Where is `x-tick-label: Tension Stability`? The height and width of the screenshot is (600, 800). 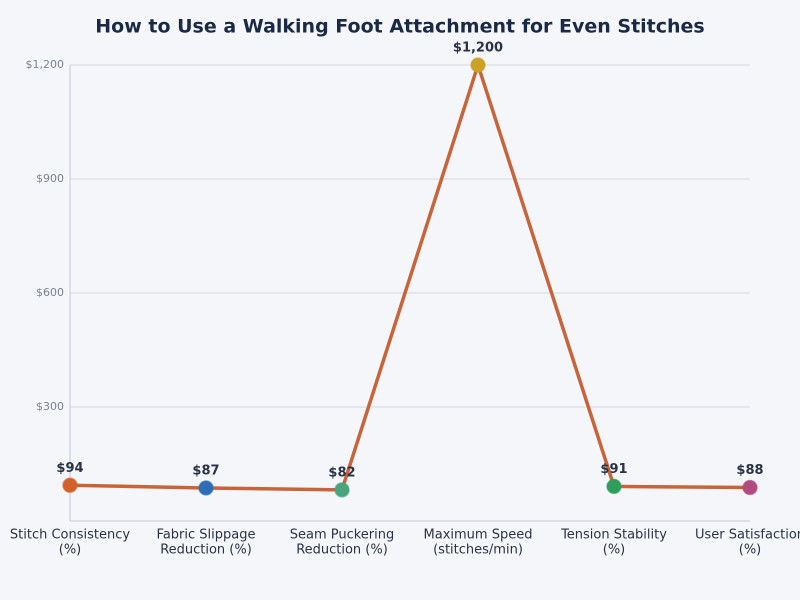
x-tick-label: Tension Stability is located at coordinates (613, 535).